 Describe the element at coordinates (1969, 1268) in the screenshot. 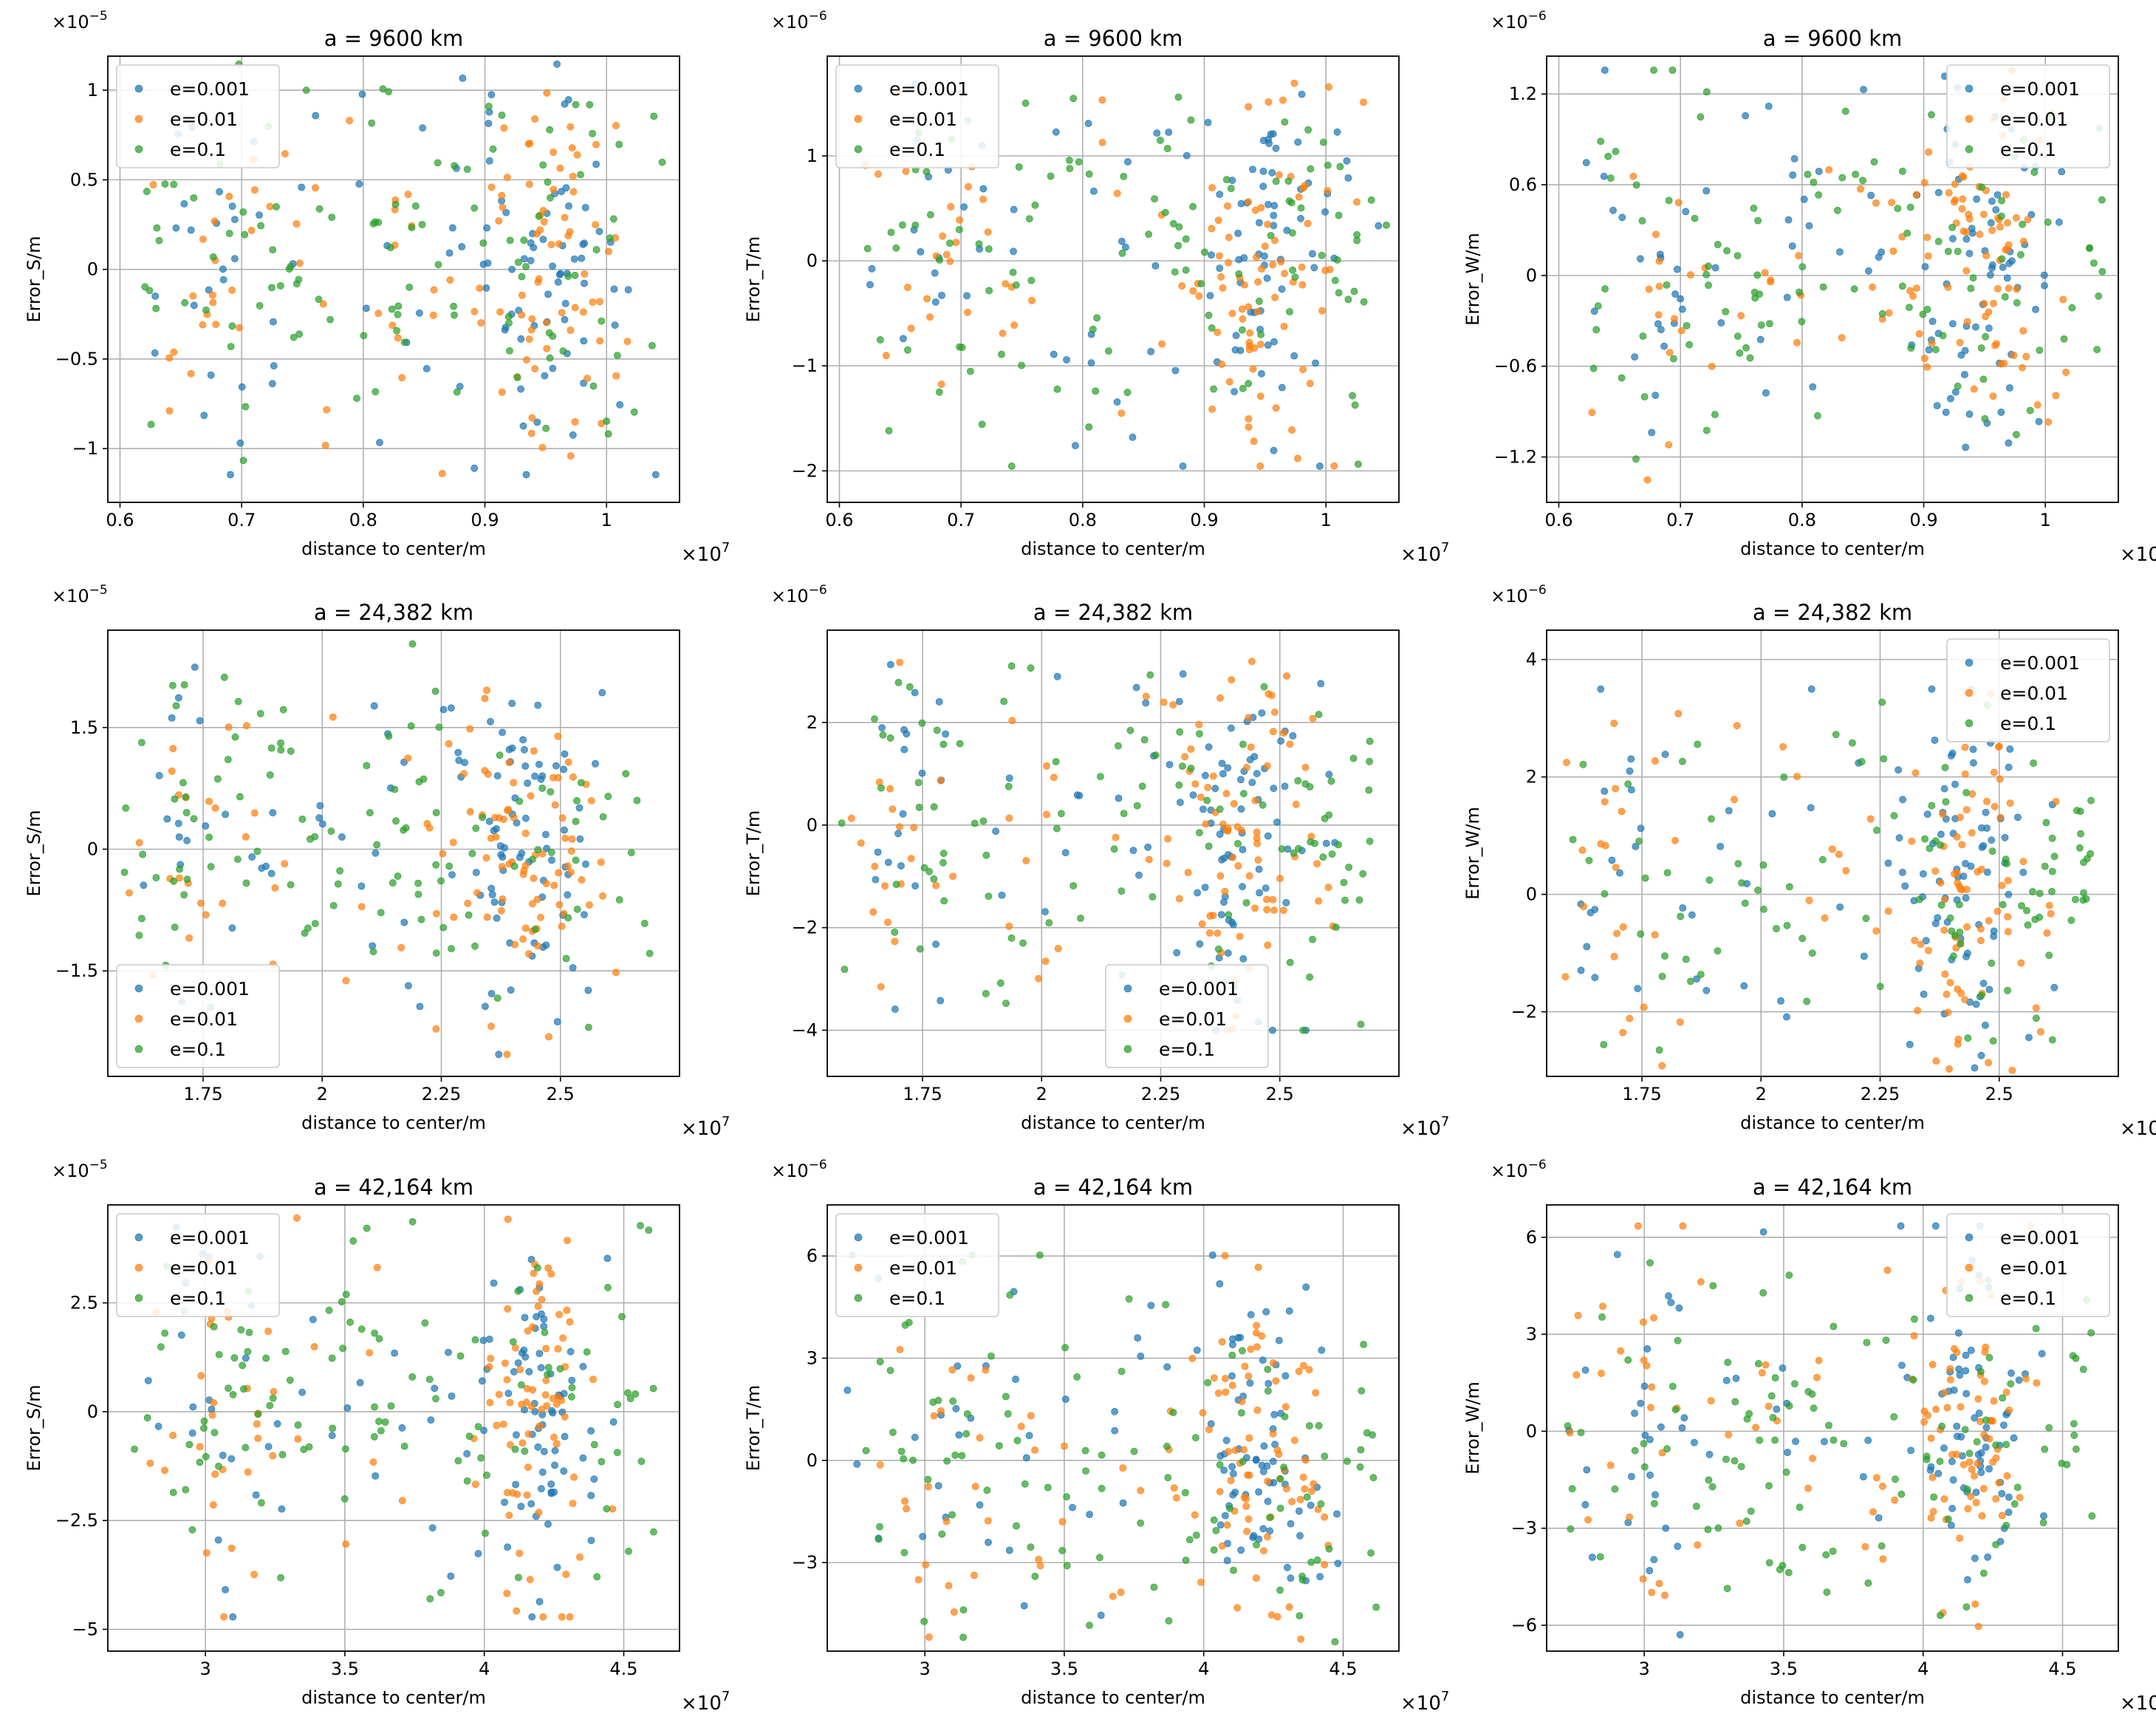

I see `legend-marker` at that location.